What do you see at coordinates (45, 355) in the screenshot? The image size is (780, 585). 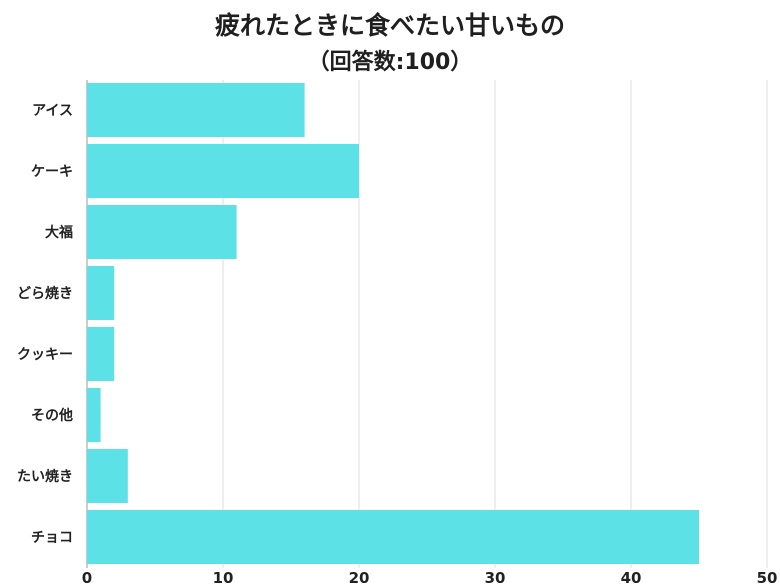 I see `category-label-4: クッキー` at bounding box center [45, 355].